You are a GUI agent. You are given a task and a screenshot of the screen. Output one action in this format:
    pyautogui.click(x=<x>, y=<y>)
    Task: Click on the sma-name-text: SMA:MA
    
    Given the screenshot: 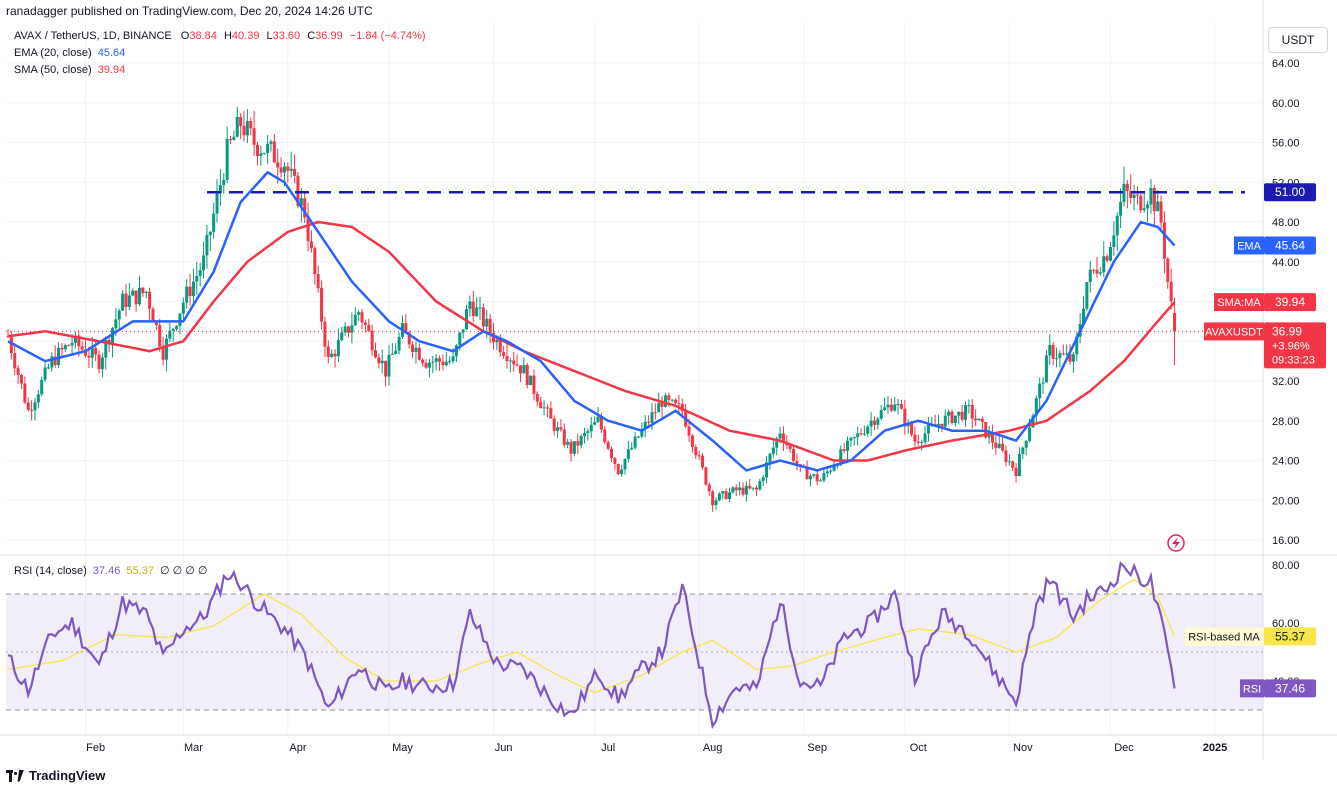 What is the action you would take?
    pyautogui.click(x=1239, y=303)
    